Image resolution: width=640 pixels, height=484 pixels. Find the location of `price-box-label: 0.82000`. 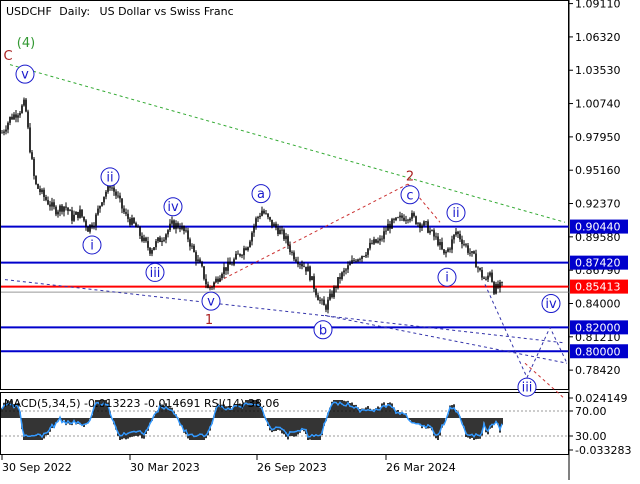

price-box-label: 0.82000 is located at coordinates (598, 327).